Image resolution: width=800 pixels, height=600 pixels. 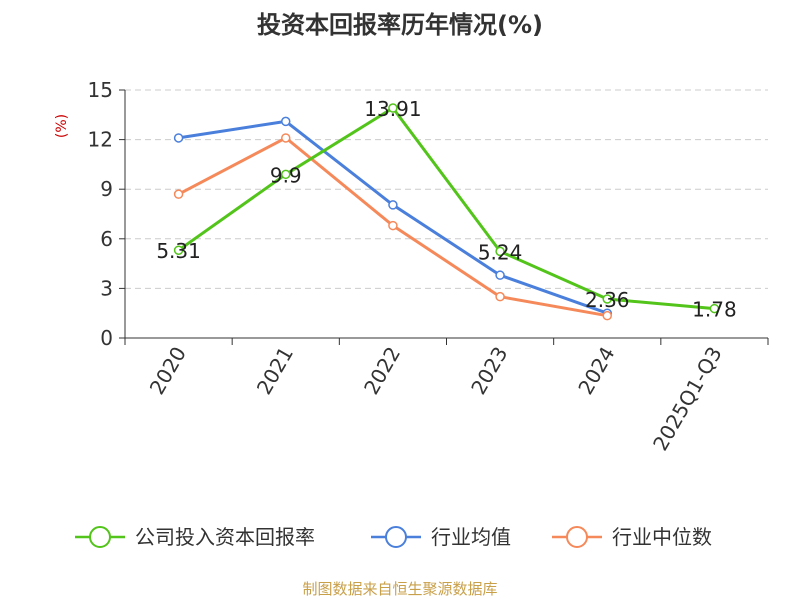 I want to click on data-label: 5.24, so click(x=500, y=252).